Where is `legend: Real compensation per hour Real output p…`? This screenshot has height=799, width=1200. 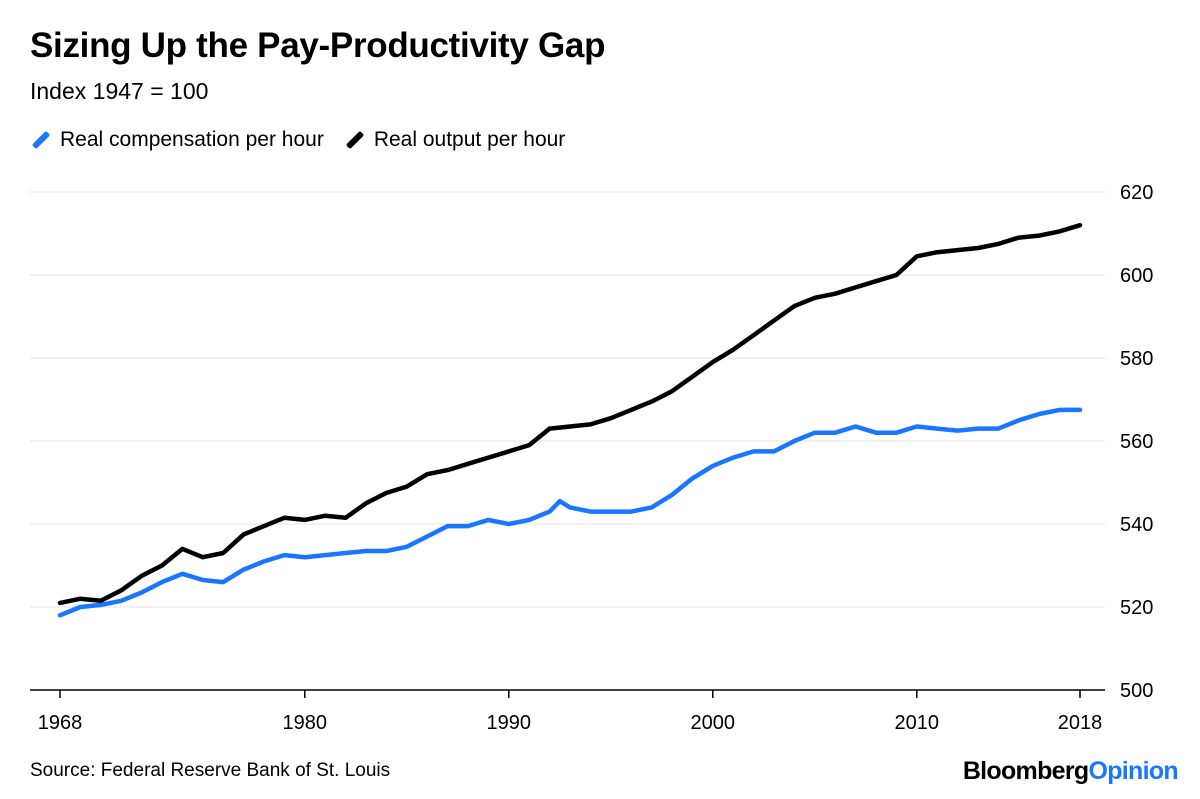
legend: Real compensation per hour Real output p… is located at coordinates (312, 140).